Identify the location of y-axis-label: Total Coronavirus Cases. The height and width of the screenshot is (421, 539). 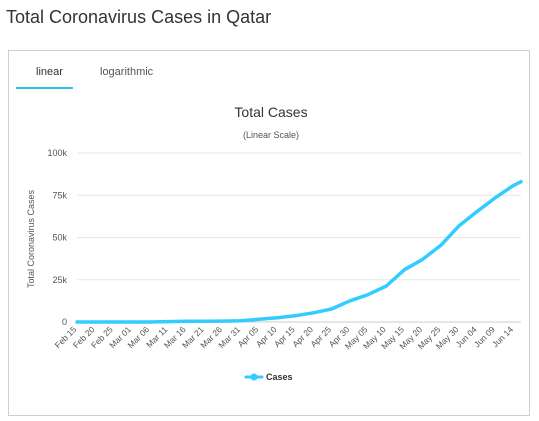
(31, 238).